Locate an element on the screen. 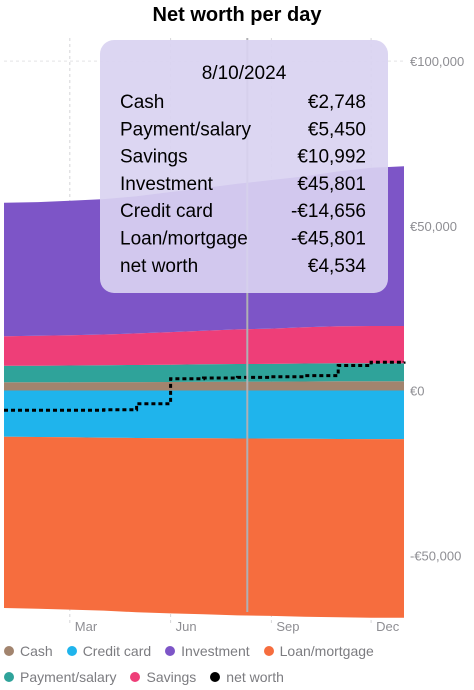 Image resolution: width=474 pixels, height=690 pixels. legend-item-investment: Investment is located at coordinates (207, 651).